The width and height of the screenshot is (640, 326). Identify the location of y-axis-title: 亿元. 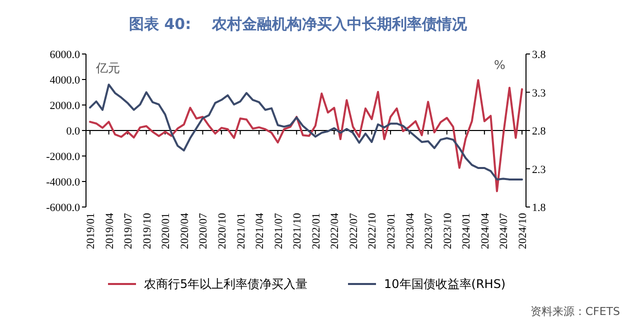
(107, 68).